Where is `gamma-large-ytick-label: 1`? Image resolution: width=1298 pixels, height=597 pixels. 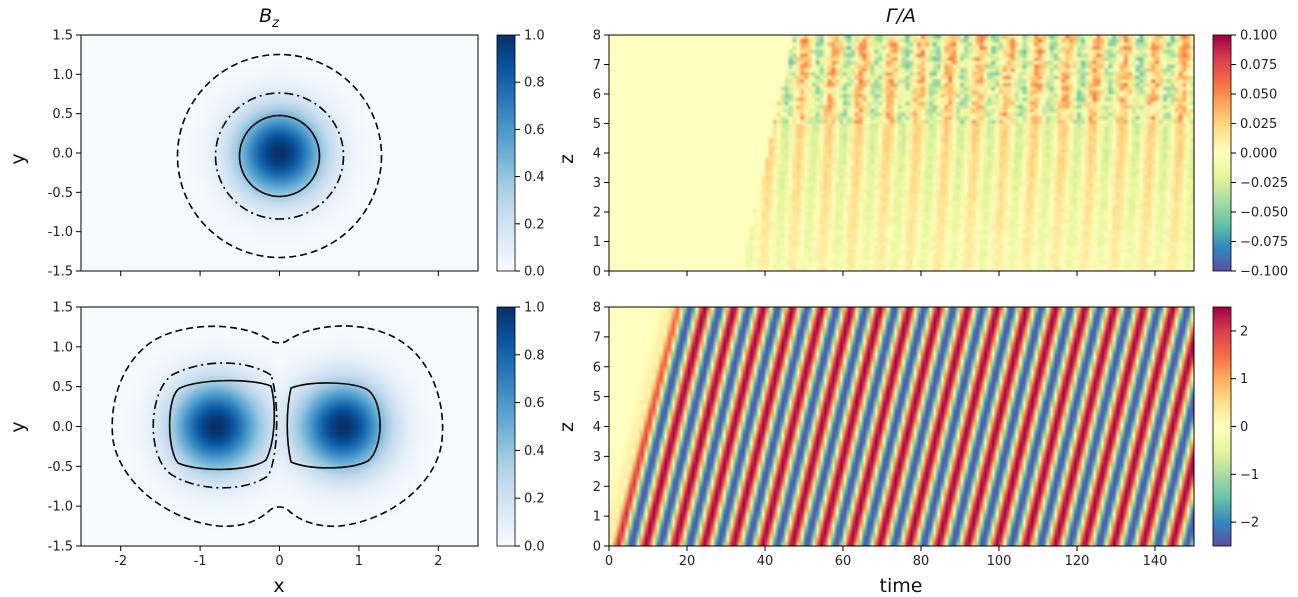 gamma-large-ytick-label: 1 is located at coordinates (597, 517).